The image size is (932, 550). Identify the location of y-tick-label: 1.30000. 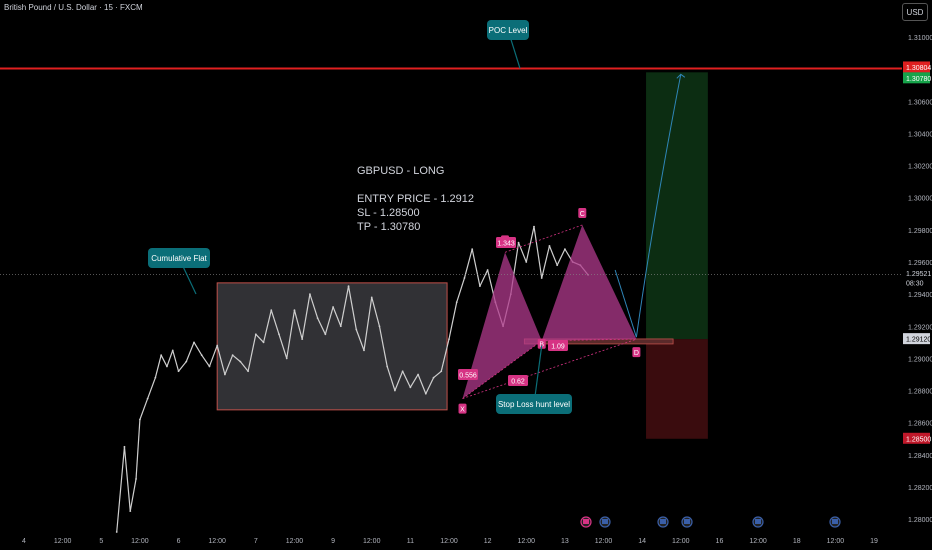
(920, 199).